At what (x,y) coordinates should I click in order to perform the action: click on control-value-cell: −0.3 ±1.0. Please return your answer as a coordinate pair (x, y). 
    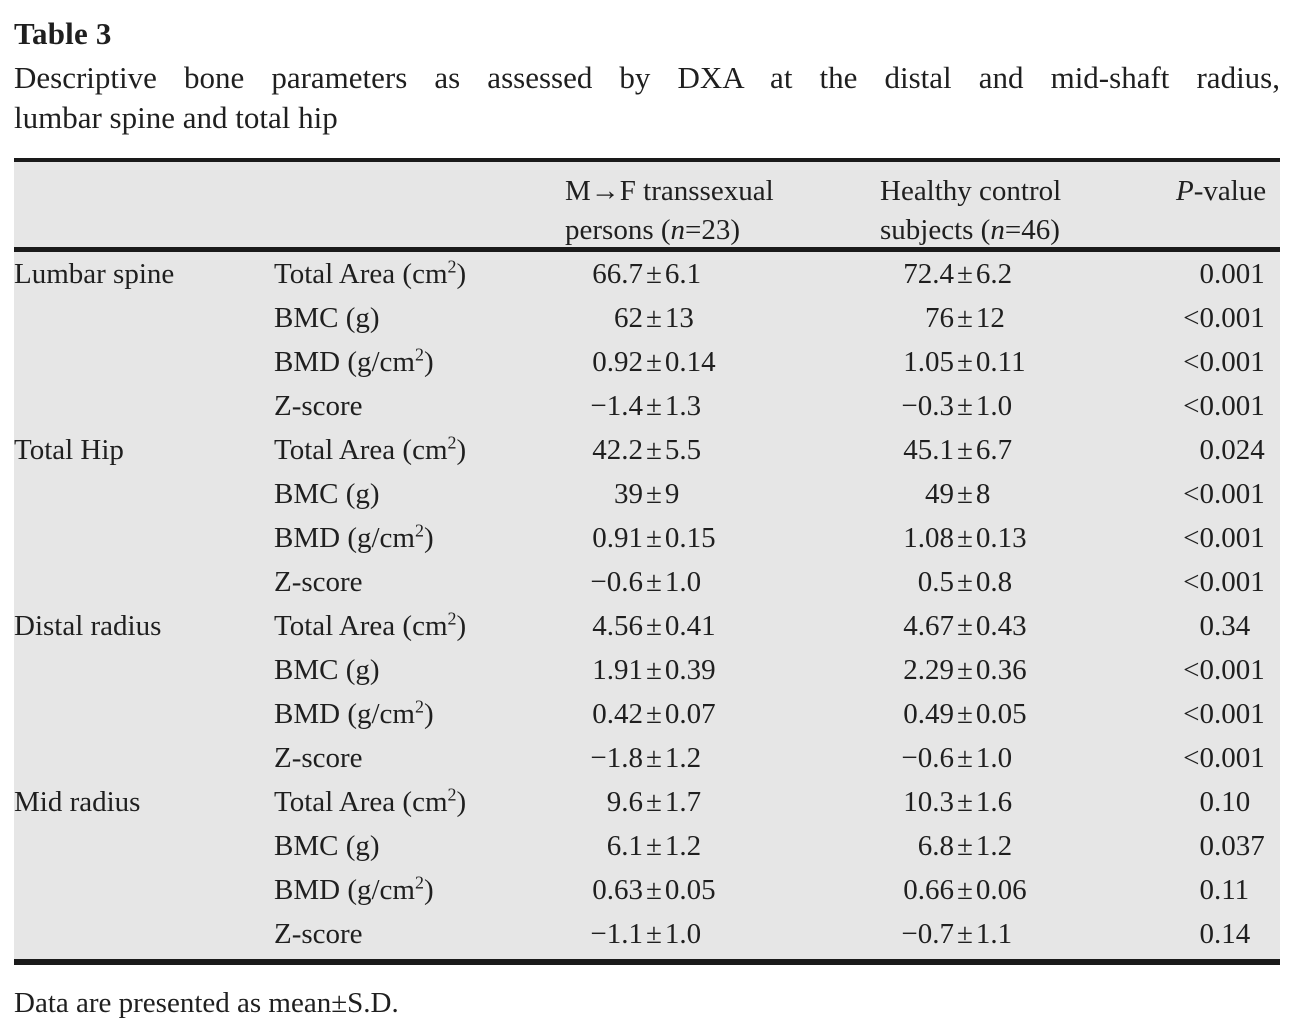
    Looking at the image, I should click on (1017, 406).